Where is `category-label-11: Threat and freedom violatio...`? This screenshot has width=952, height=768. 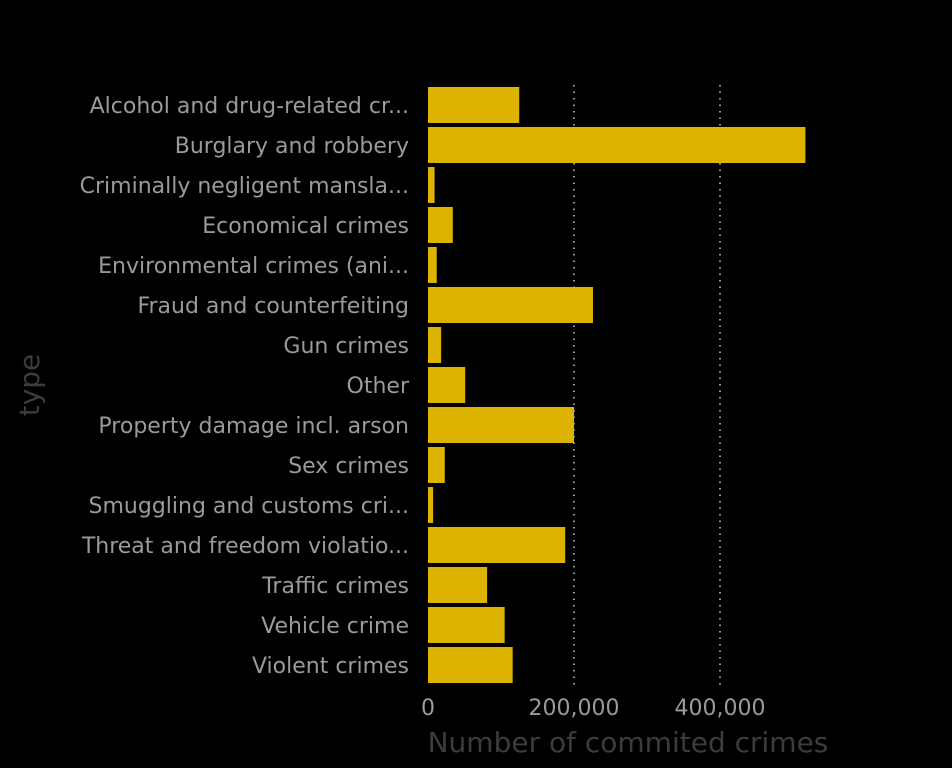
category-label-11: Threat and freedom violatio... is located at coordinates (245, 546).